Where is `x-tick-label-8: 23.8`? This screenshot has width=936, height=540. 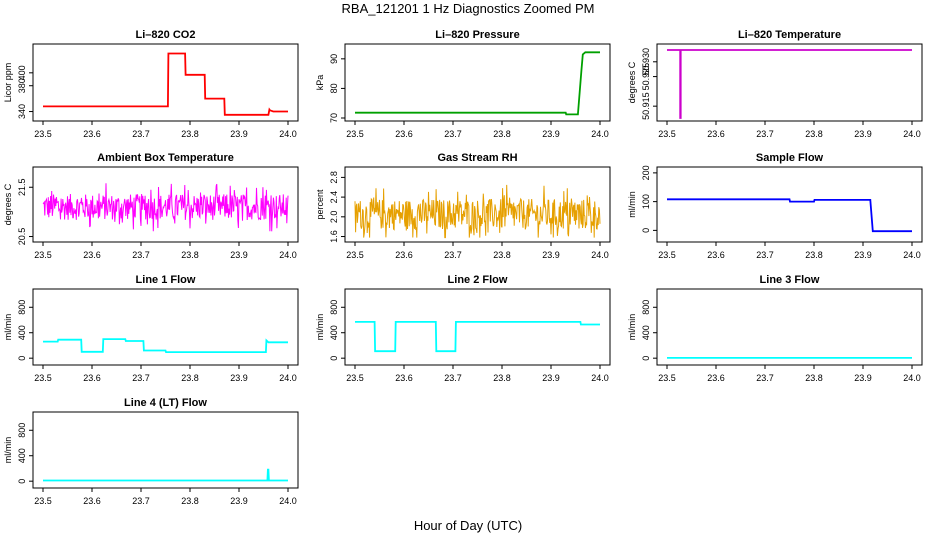
x-tick-label-8: 23.8 is located at coordinates (502, 378).